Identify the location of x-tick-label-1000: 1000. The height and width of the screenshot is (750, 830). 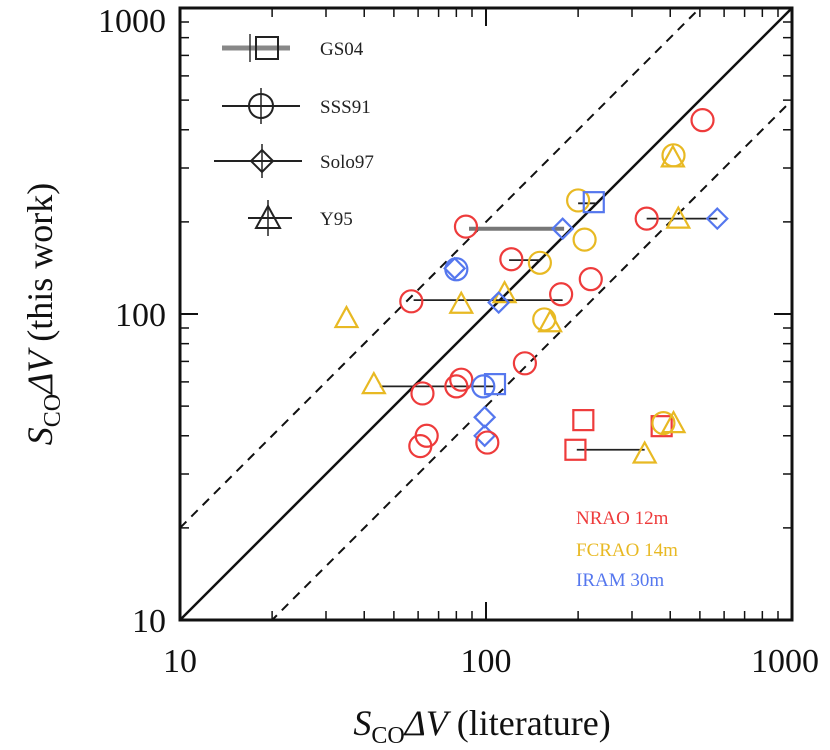
(785, 661).